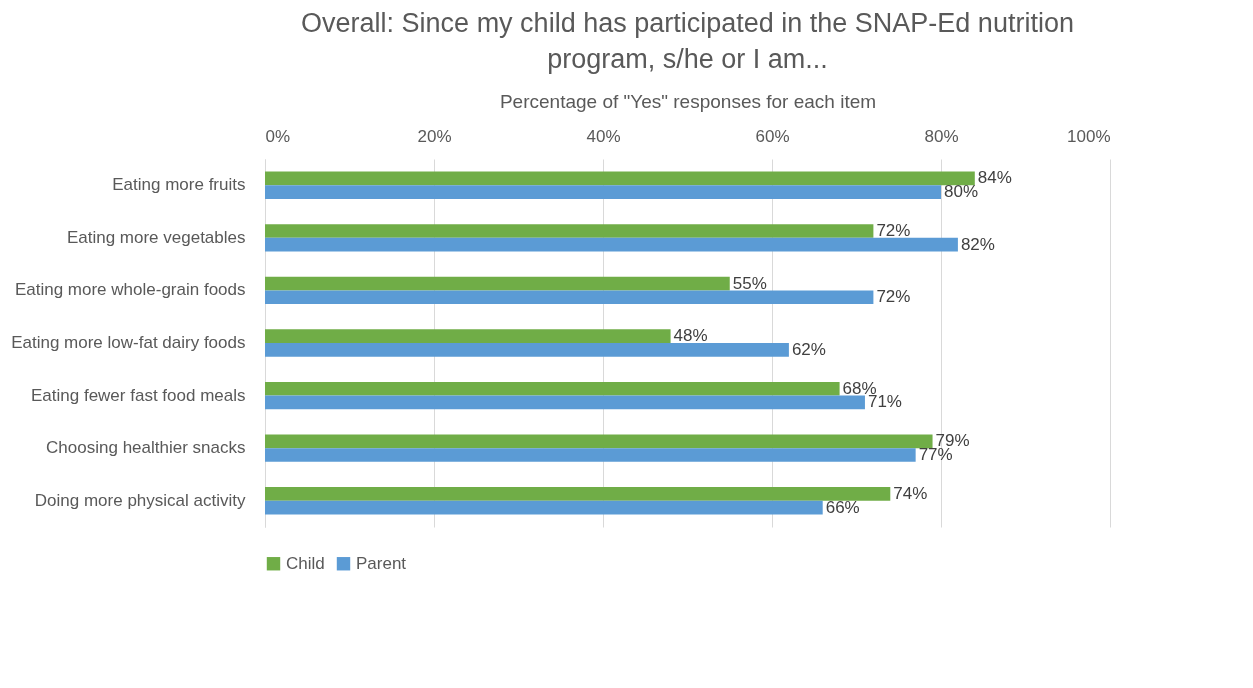 This screenshot has height=688, width=1253. Describe the element at coordinates (156, 237) in the screenshot. I see `y-tick-label: Eating more vegetables` at that location.